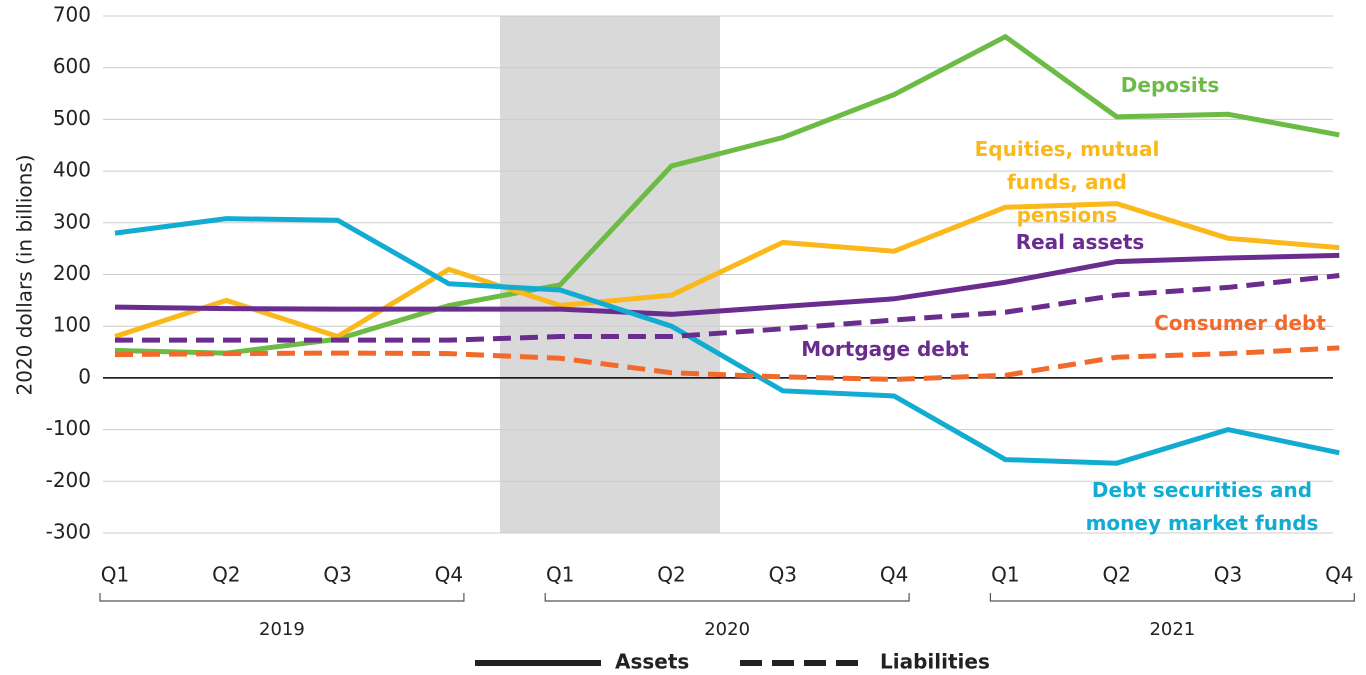 Image resolution: width=1366 pixels, height=675 pixels. What do you see at coordinates (72, 273) in the screenshot?
I see `y-tick-label: 200` at bounding box center [72, 273].